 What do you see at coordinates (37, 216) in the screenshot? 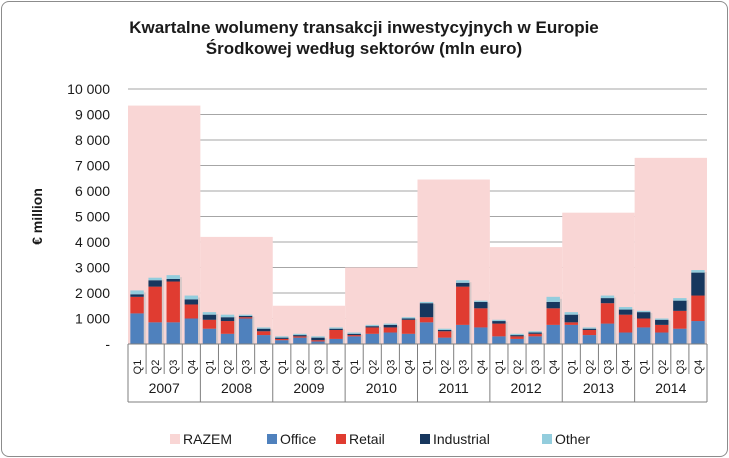
I see `y-axis-label: € million` at bounding box center [37, 216].